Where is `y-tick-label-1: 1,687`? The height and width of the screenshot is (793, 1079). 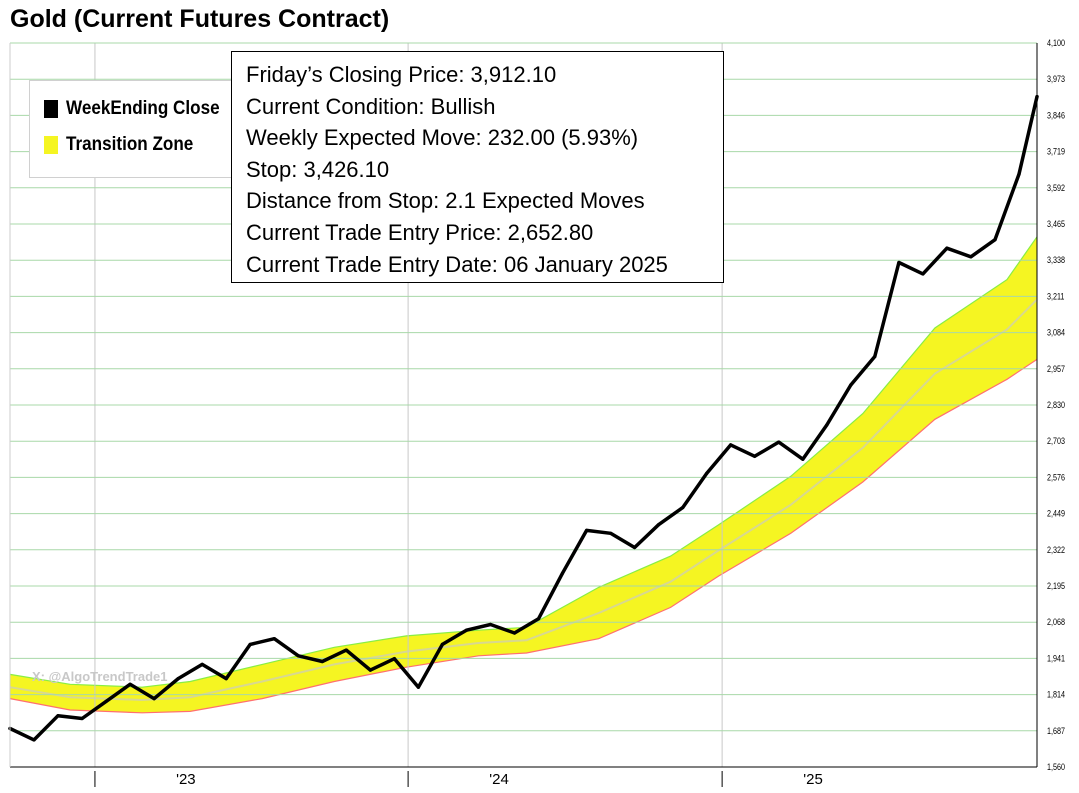
y-tick-label-1: 1,687 is located at coordinates (1056, 731).